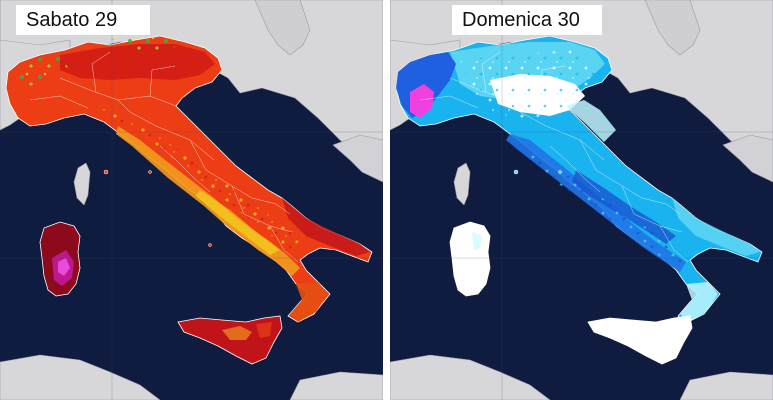 This screenshot has height=400, width=773. I want to click on day-title-saturday: Sabato 29, so click(83, 20).